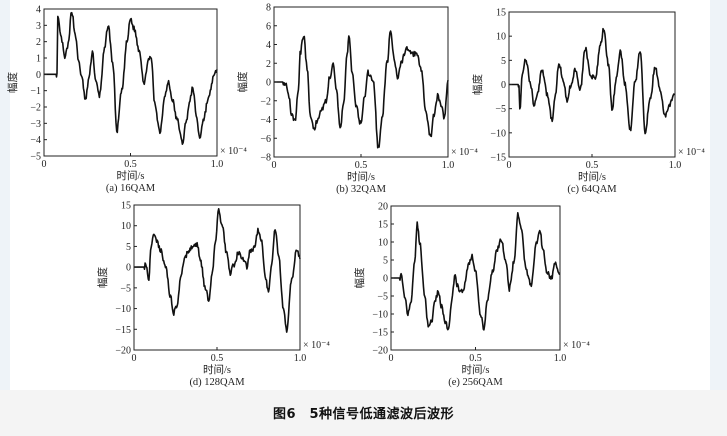 The image size is (727, 436). I want to click on subplot-caption: (a) 16QAM, so click(131, 188).